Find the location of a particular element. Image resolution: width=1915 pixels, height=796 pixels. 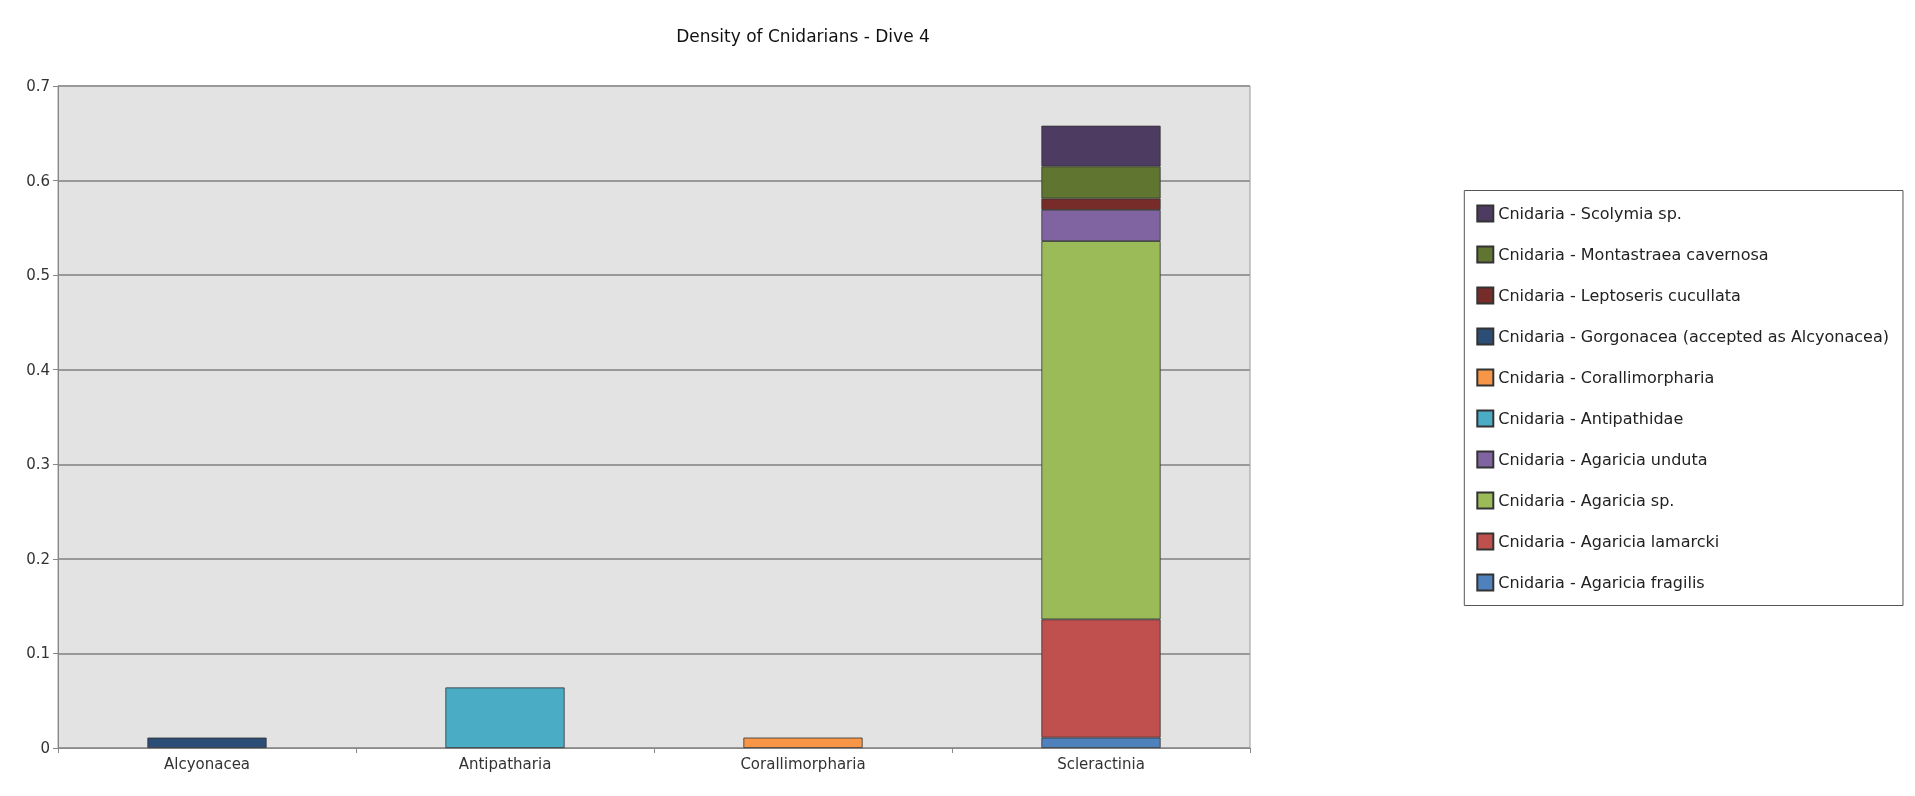

x-tick-label: Corallimorpharia is located at coordinates (803, 763).